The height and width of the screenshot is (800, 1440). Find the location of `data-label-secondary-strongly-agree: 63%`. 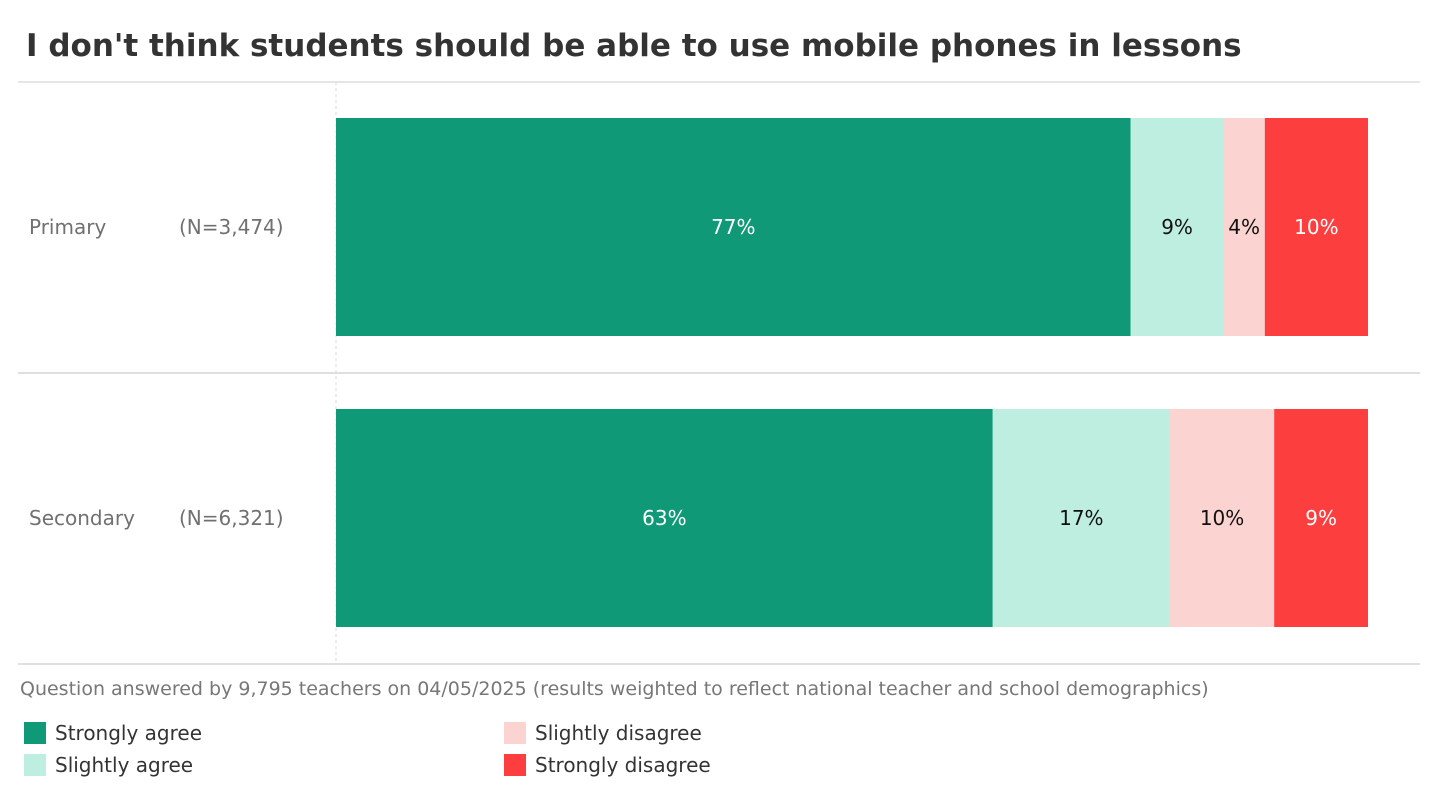

data-label-secondary-strongly-agree: 63% is located at coordinates (664, 518).